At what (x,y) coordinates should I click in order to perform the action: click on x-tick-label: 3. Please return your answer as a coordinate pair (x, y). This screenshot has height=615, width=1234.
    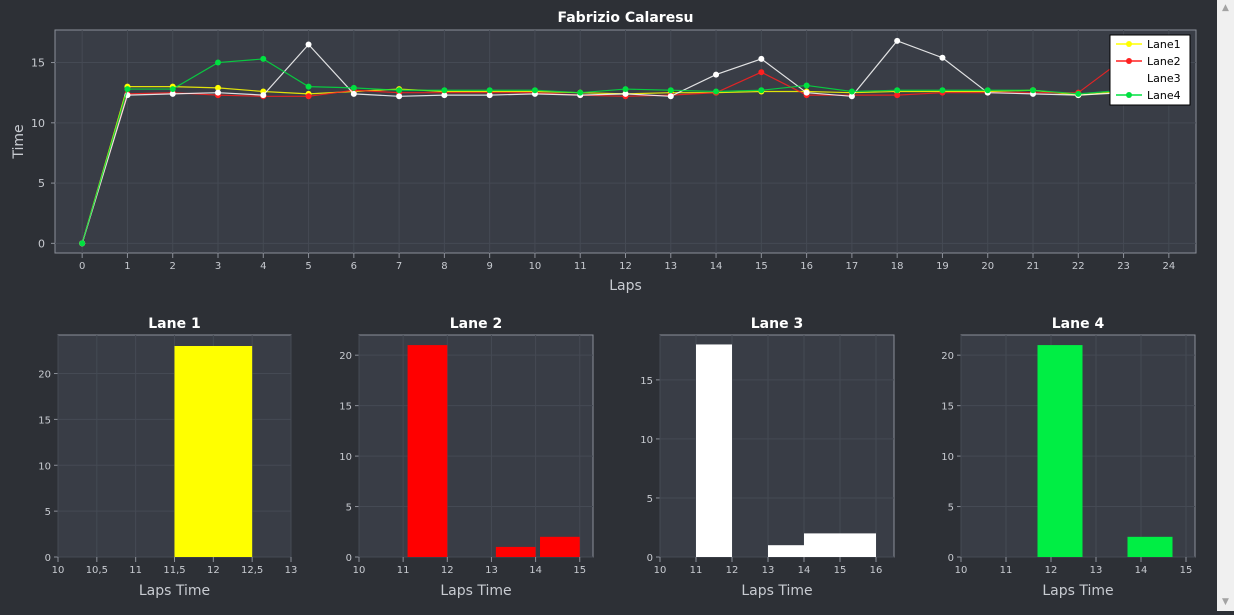
    Looking at the image, I should click on (218, 266).